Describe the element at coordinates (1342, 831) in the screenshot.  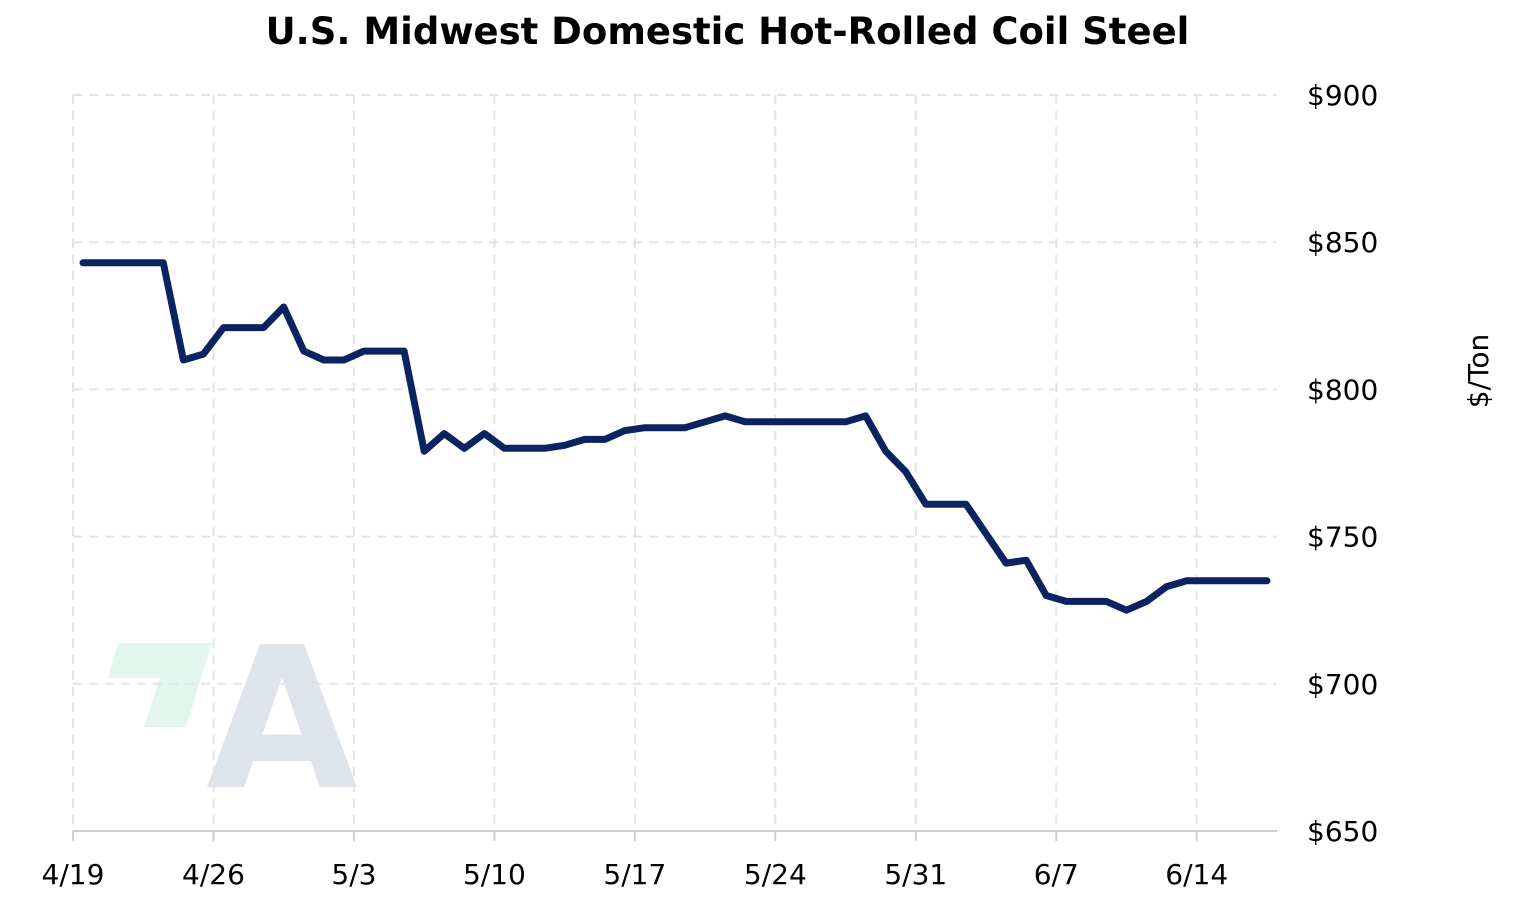
I see `y-tick-label-650: $650` at that location.